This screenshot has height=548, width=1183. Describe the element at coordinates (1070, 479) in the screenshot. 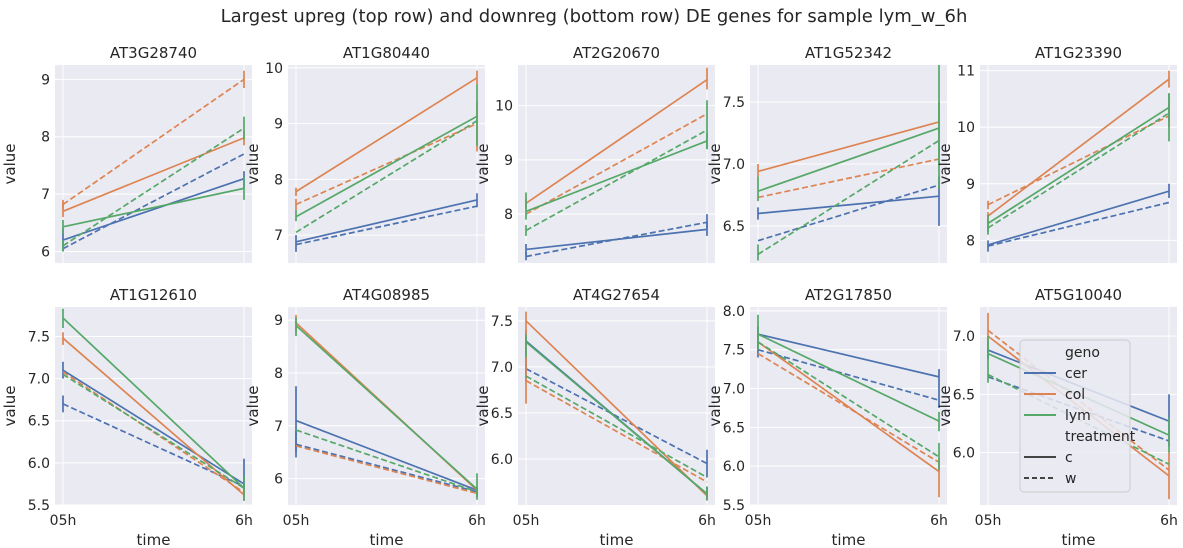

I see `legend-label-w: w` at that location.